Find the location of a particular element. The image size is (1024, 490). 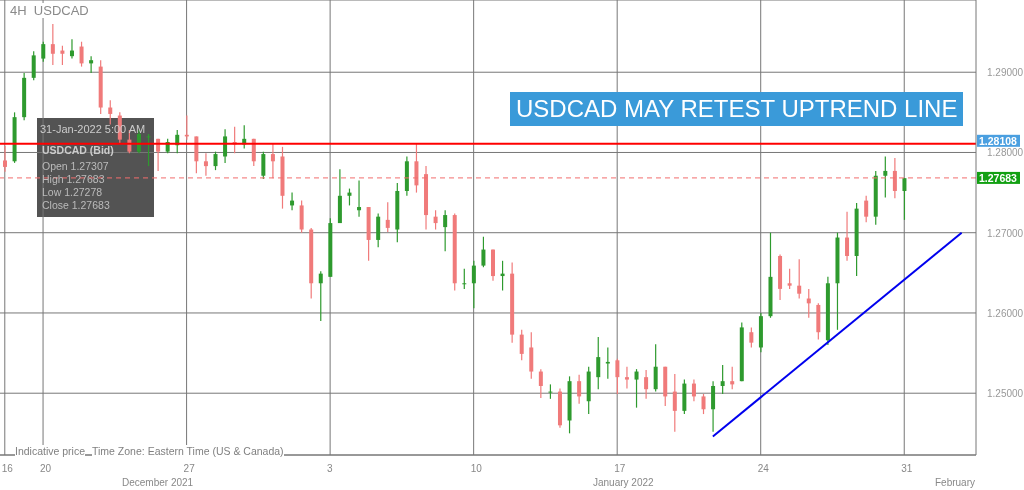

x-tick-label: 16 is located at coordinates (7, 468).